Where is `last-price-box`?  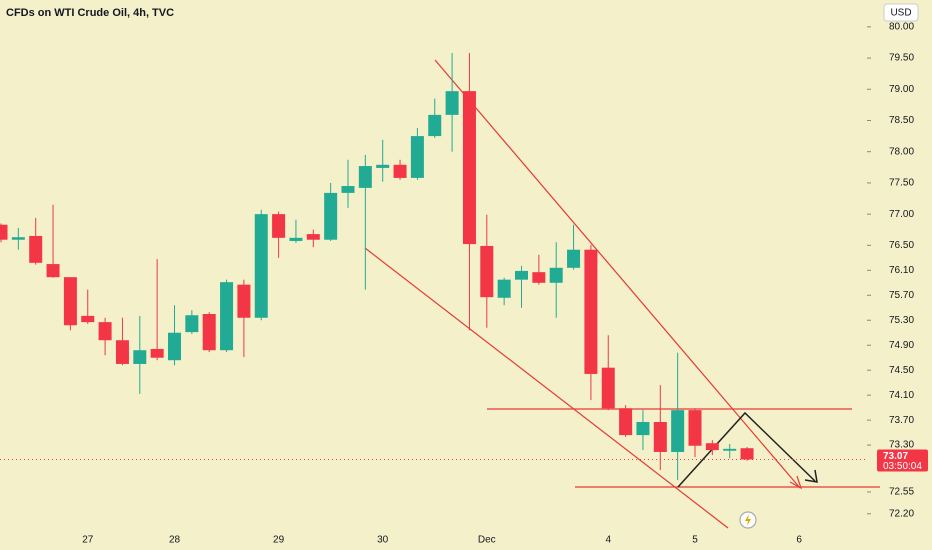 last-price-box is located at coordinates (902, 460).